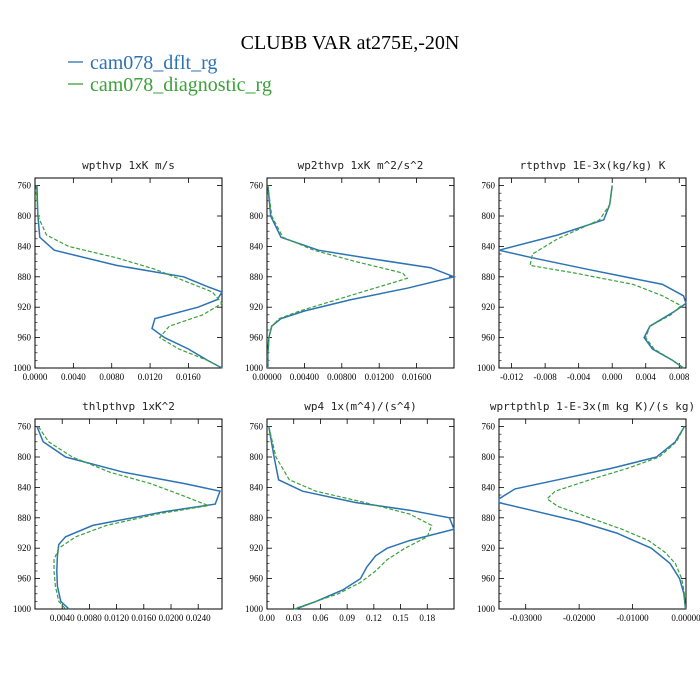 This screenshot has height=700, width=700. Describe the element at coordinates (181, 85) in the screenshot. I see `legend-label-diagnostic: cam078_diagnostic_rg` at that location.